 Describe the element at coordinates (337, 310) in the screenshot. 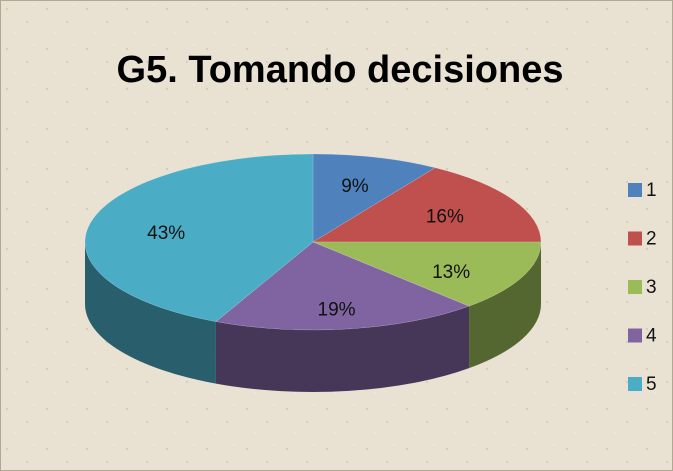

I see `data-label: 19%` at that location.